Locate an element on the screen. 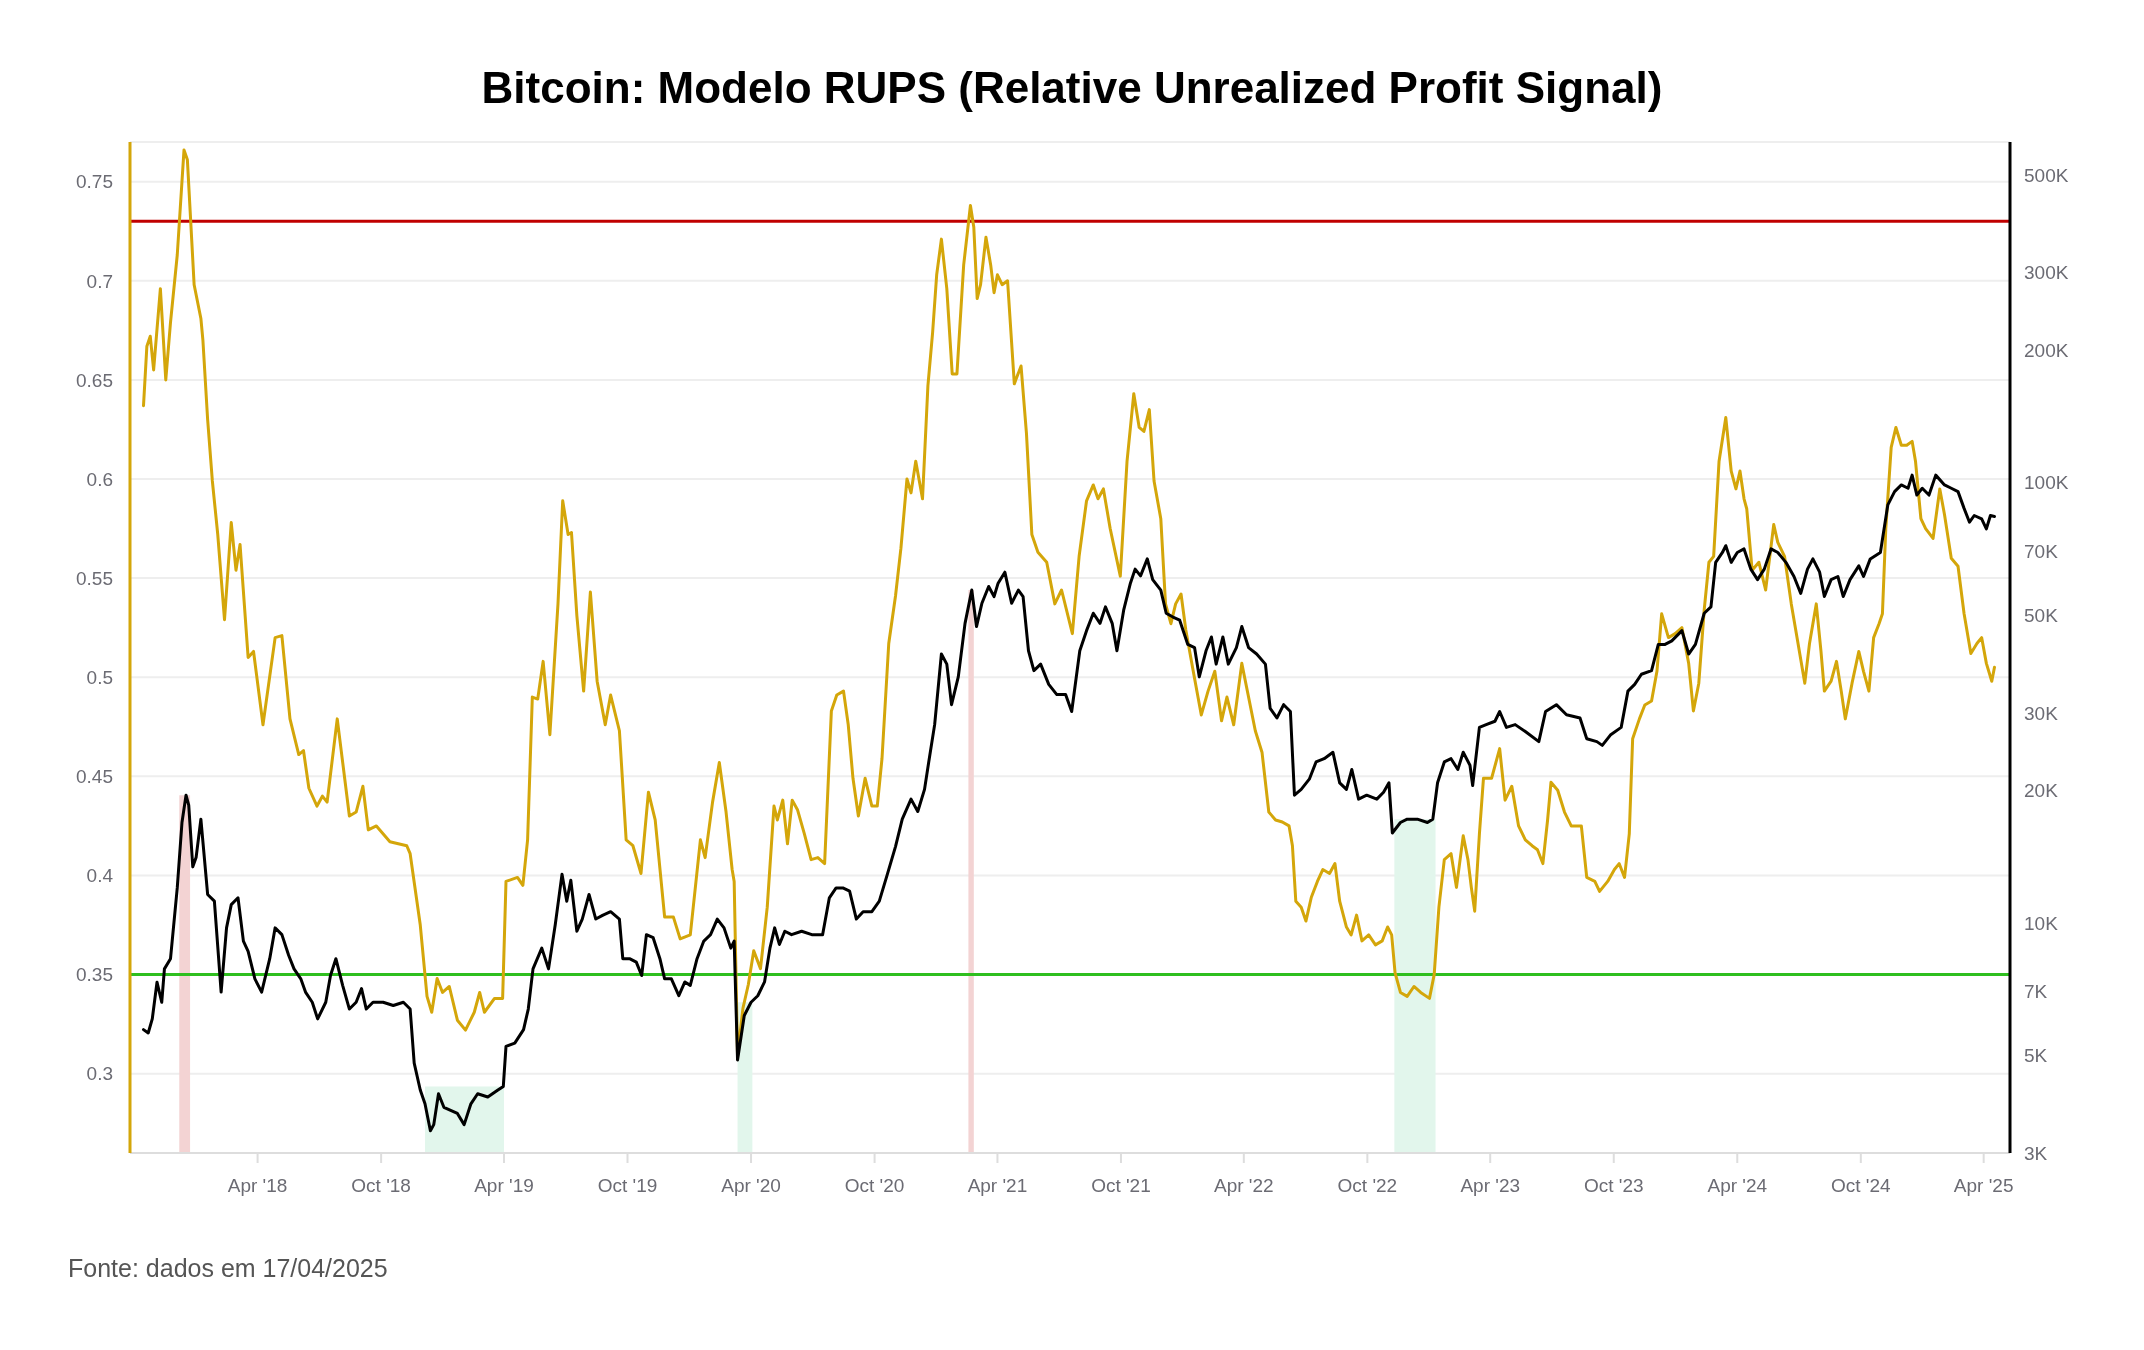 This screenshot has height=1350, width=2144. x-tick-label: Oct '23 is located at coordinates (1613, 1186).